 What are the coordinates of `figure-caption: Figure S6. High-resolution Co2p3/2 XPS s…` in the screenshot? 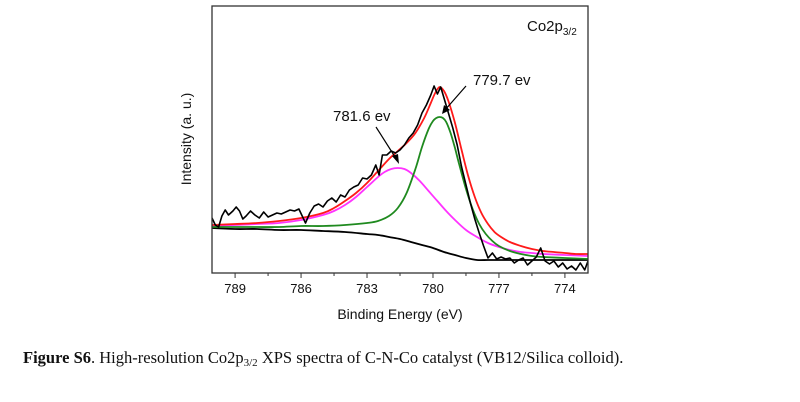 It's located at (403, 358).